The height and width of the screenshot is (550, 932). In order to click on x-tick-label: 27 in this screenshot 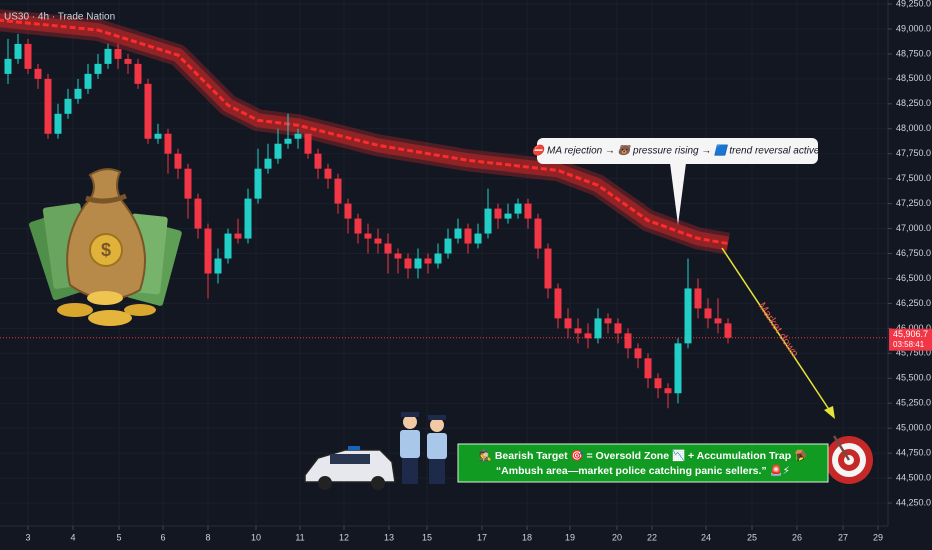, I will do `click(843, 537)`.